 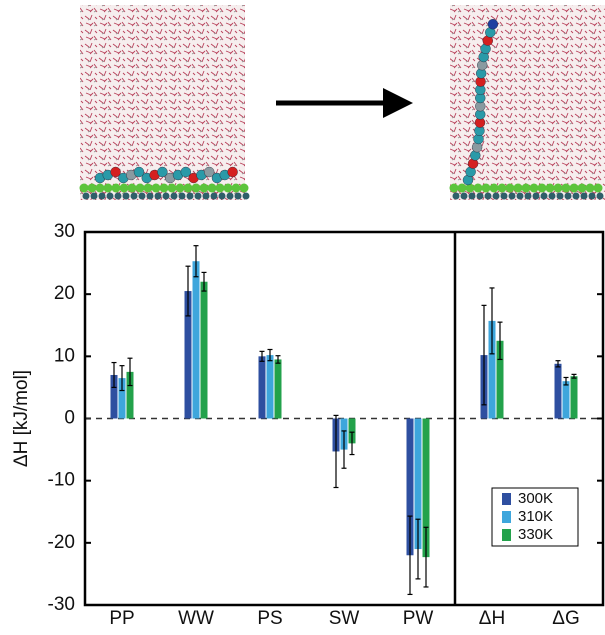 What do you see at coordinates (64, 355) in the screenshot?
I see `y-tick-label: 10` at bounding box center [64, 355].